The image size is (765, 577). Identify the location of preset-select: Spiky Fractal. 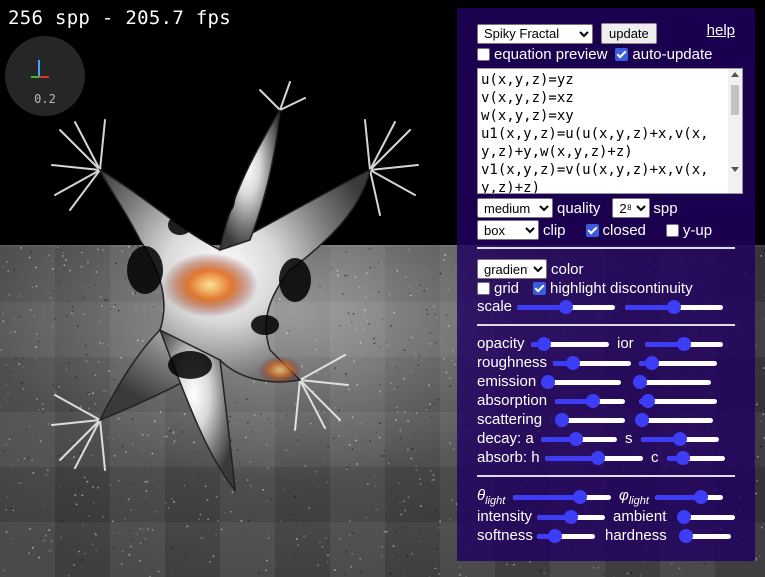
(535, 33).